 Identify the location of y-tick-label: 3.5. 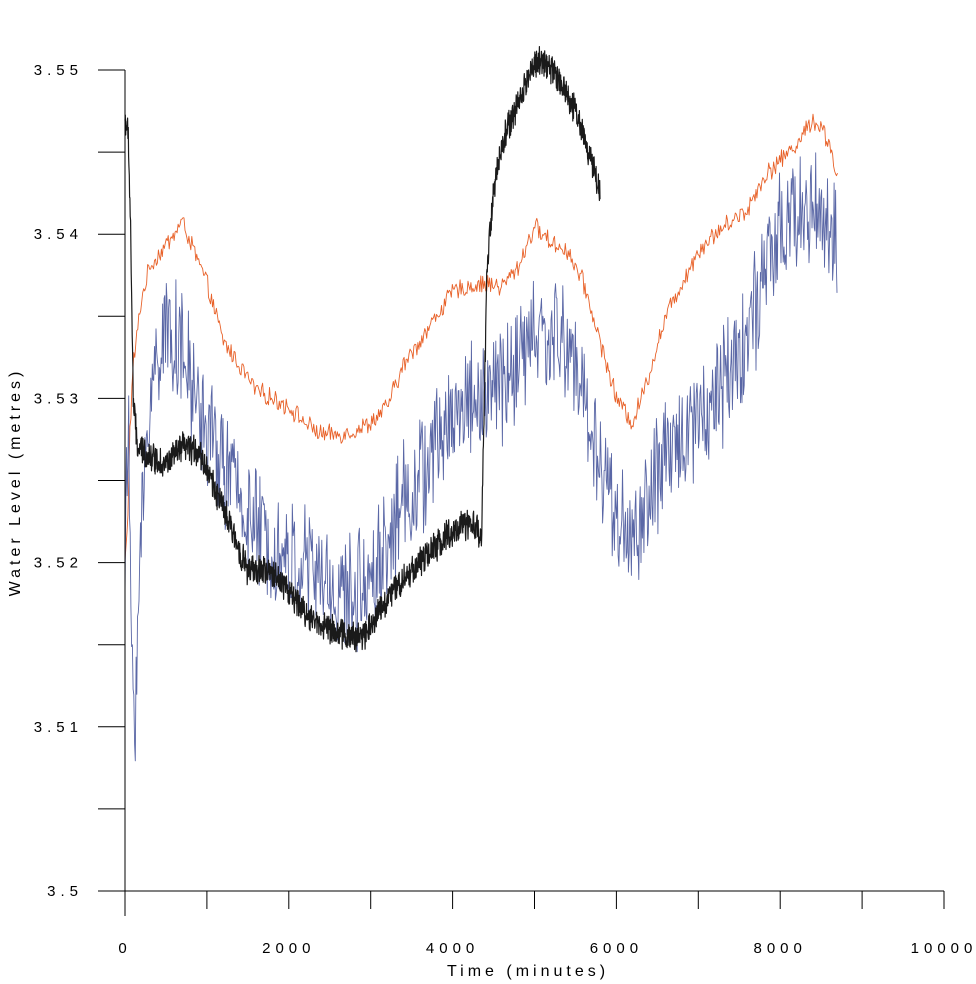
(65, 891).